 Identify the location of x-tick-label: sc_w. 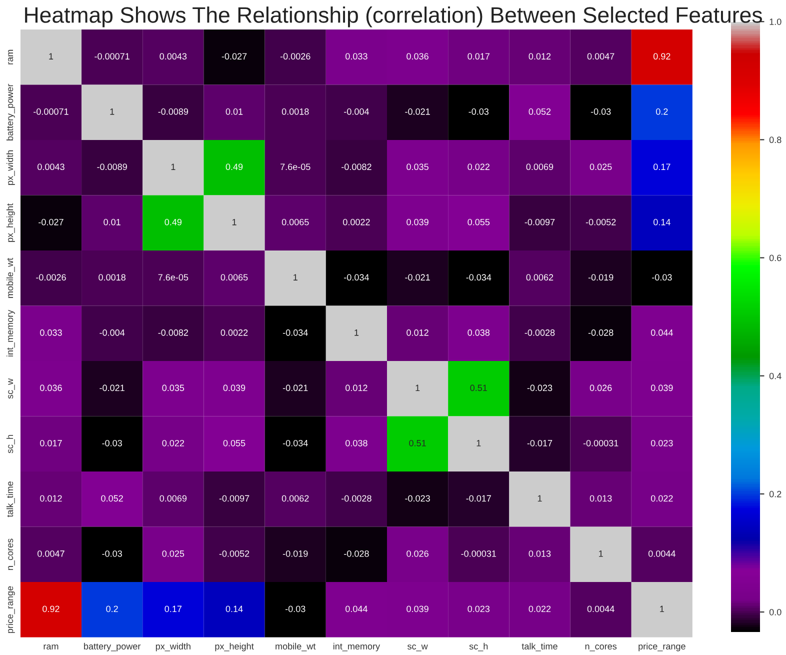
(418, 648).